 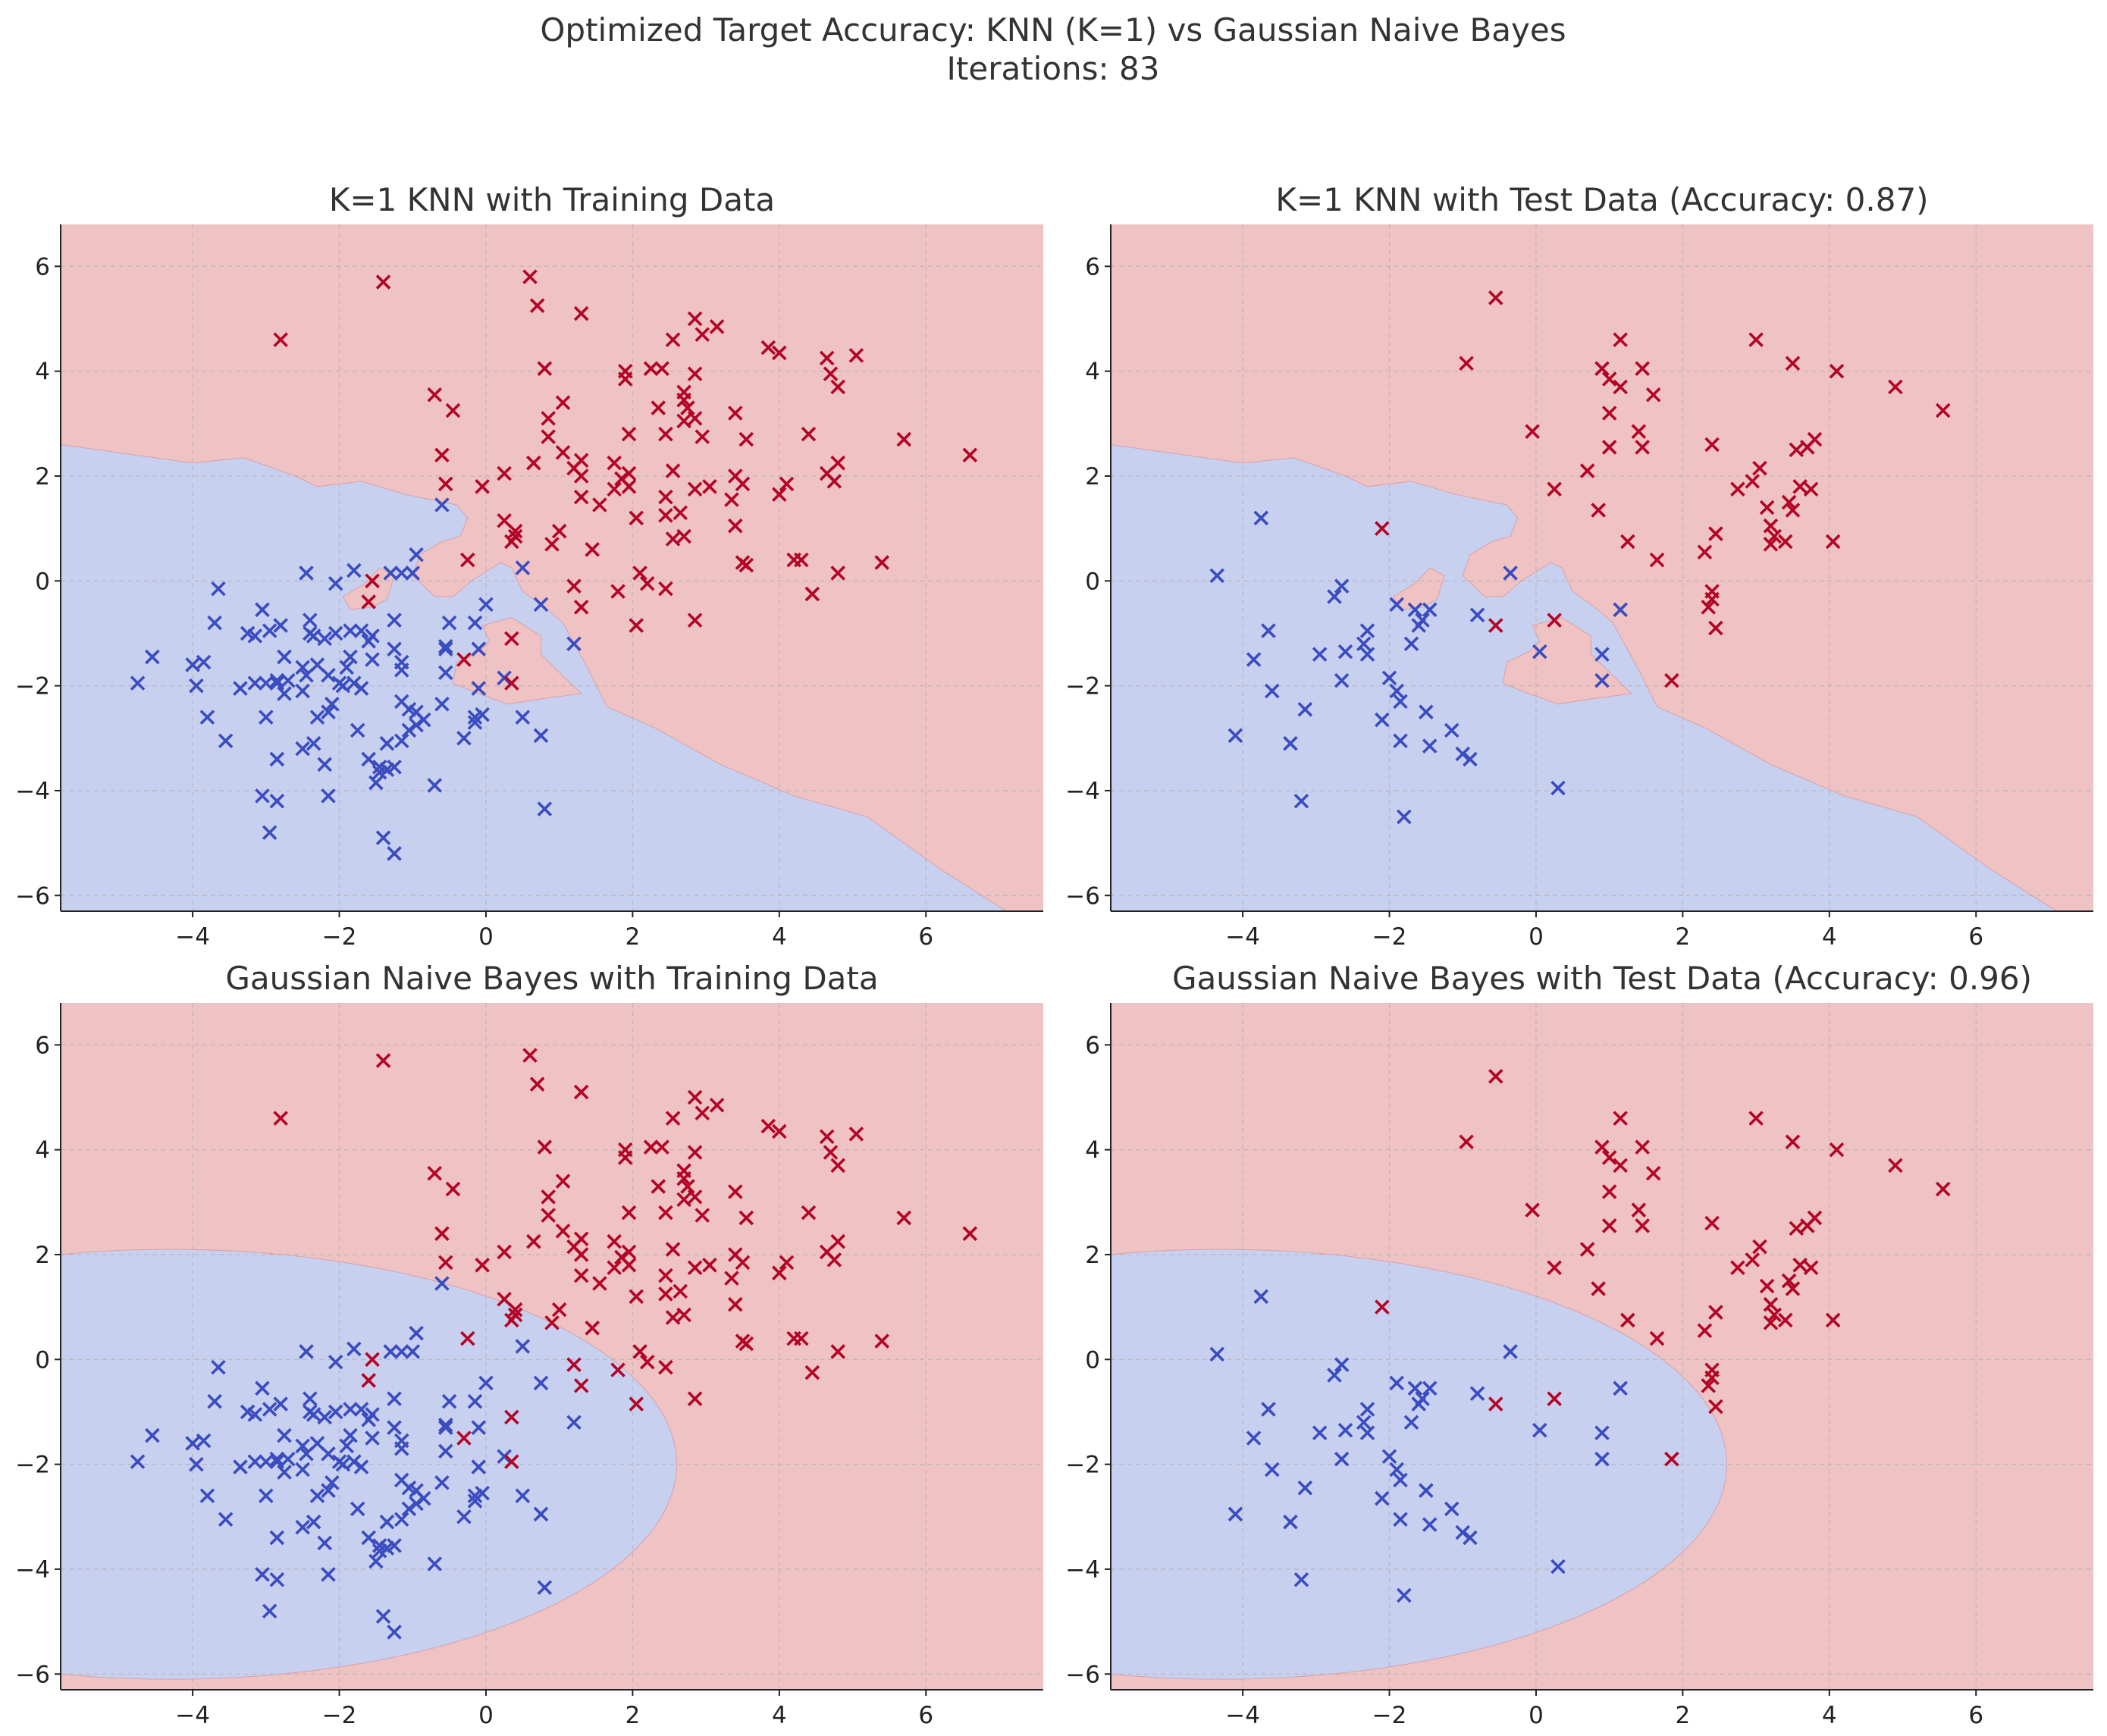 What do you see at coordinates (1053, 68) in the screenshot?
I see `suptitle-line2: Iterations: 83` at bounding box center [1053, 68].